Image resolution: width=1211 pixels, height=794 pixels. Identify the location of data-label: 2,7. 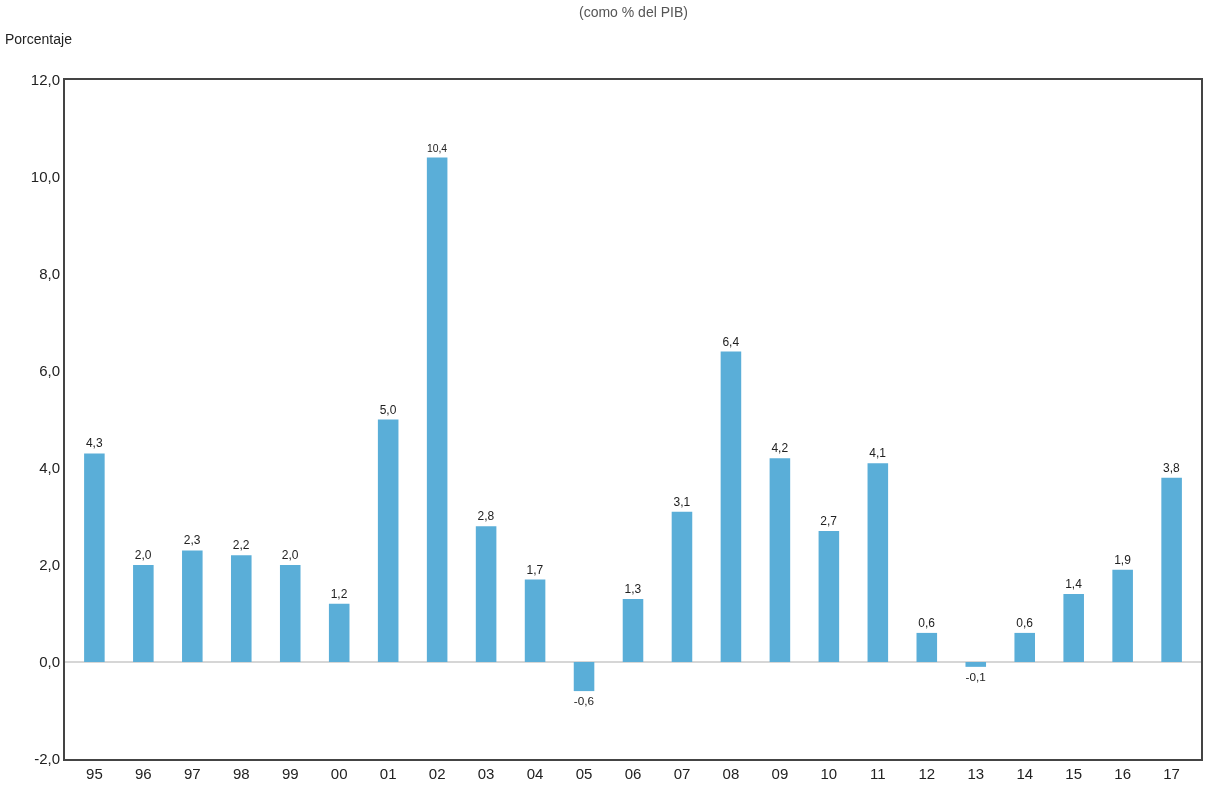
(829, 521).